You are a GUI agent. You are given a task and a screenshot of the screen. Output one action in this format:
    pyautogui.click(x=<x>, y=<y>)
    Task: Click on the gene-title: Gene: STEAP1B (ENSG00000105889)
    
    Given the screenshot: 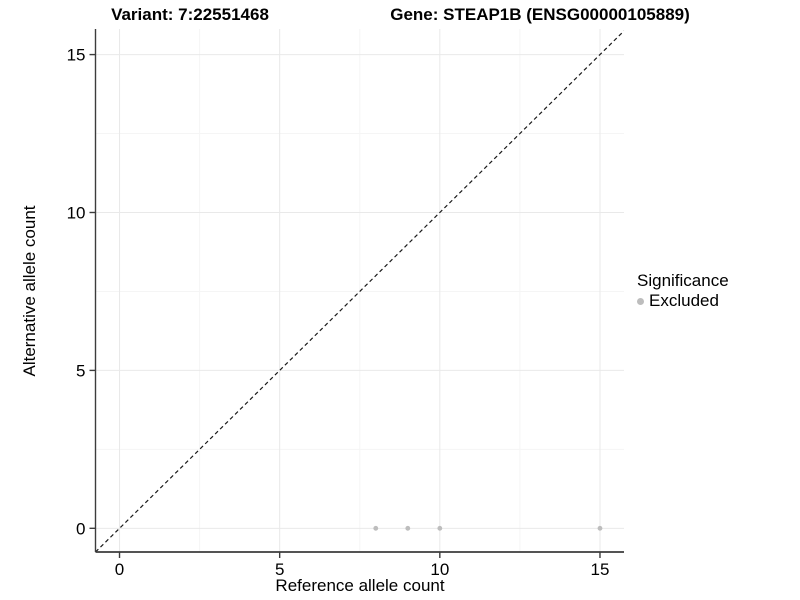 What is the action you would take?
    pyautogui.click(x=540, y=14)
    